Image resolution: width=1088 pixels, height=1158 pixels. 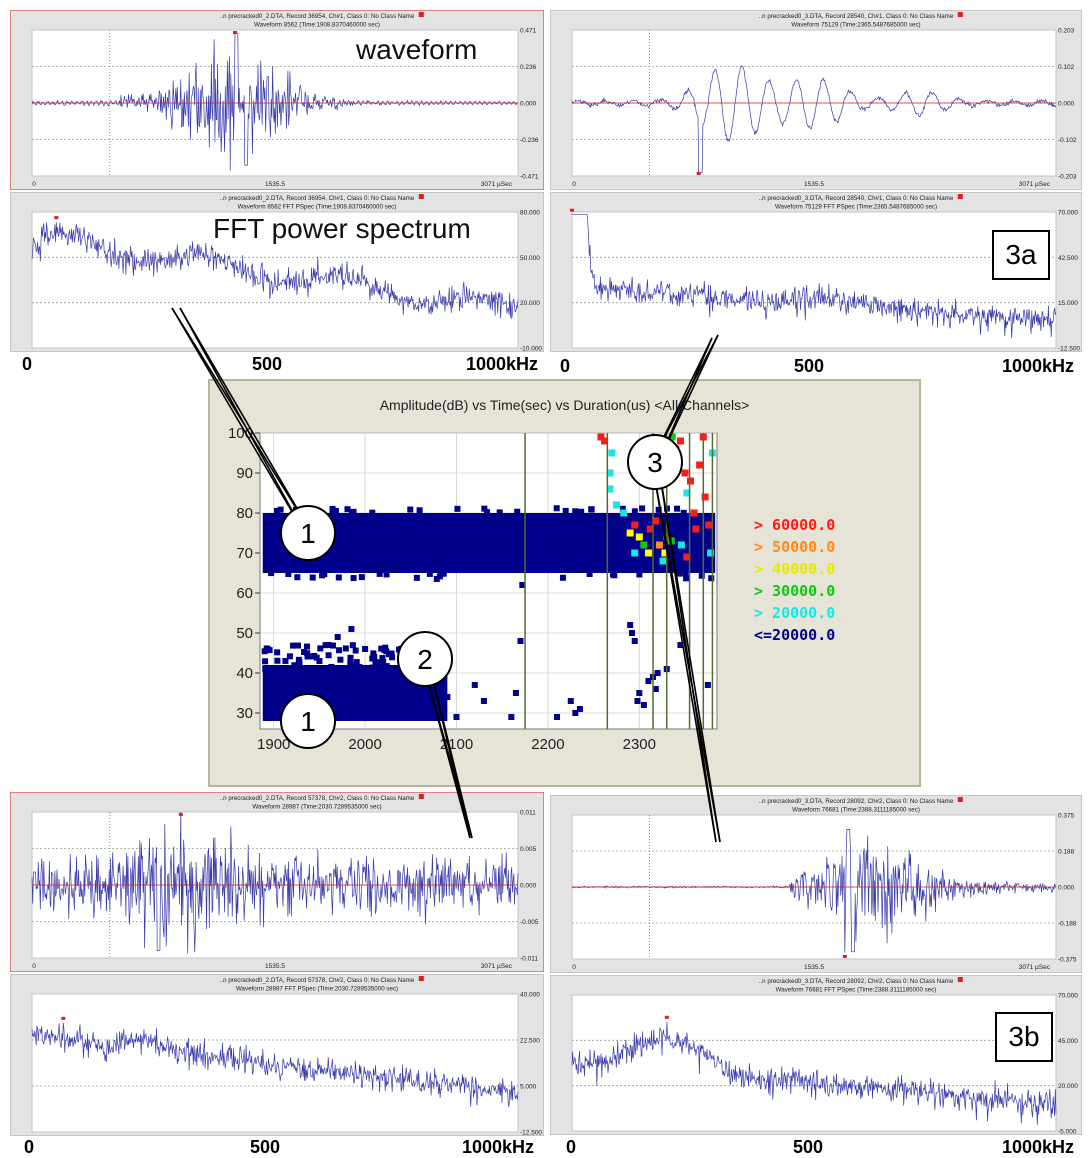 I want to click on y-tick-label: -0.236, so click(x=529, y=140).